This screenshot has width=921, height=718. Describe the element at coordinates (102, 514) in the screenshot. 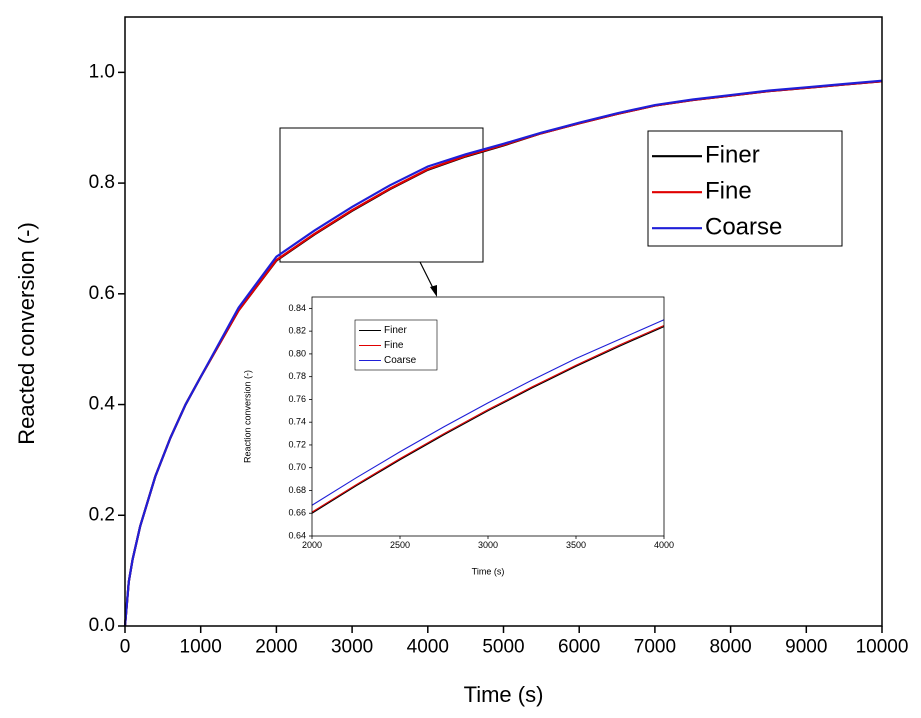

I see `y-tick-label: 0.2` at that location.